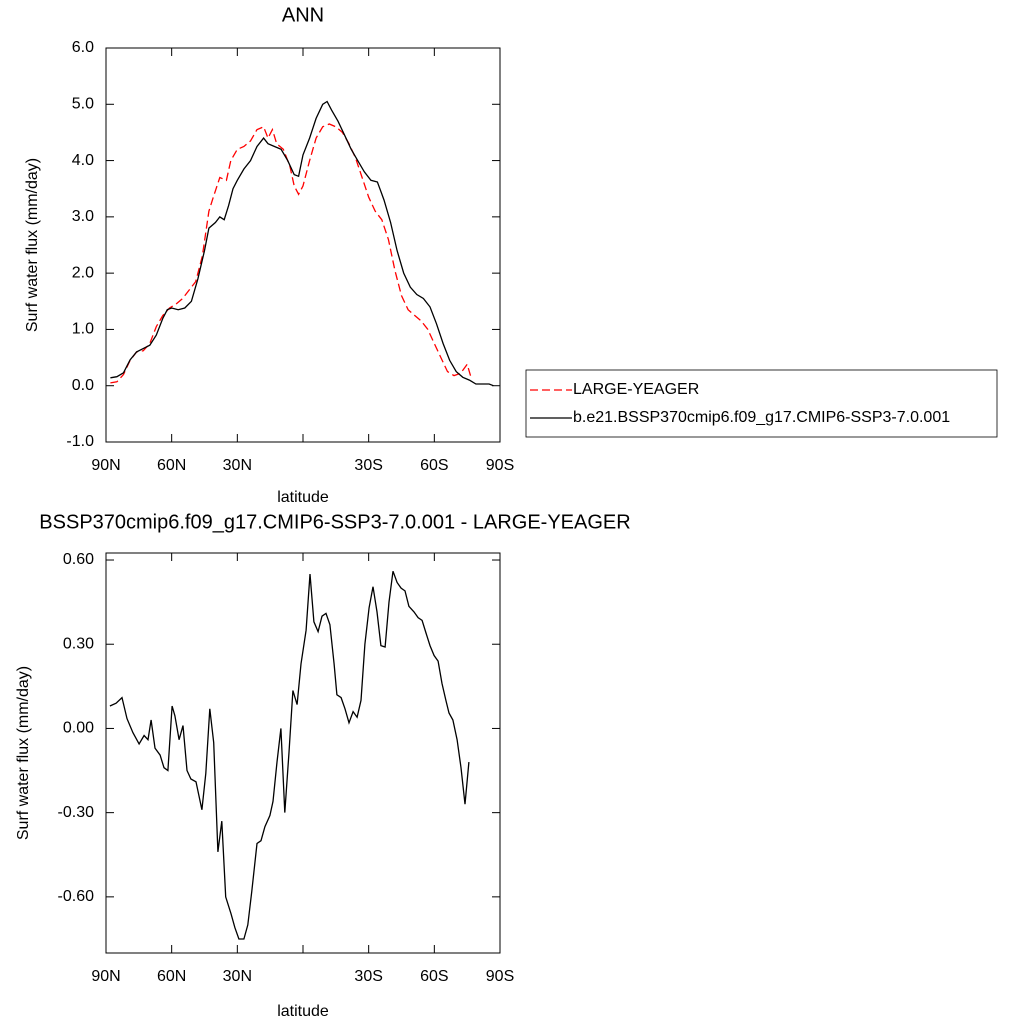 Image resolution: width=1024 pixels, height=1024 pixels. I want to click on y-tick-label: 0.0, so click(83, 385).